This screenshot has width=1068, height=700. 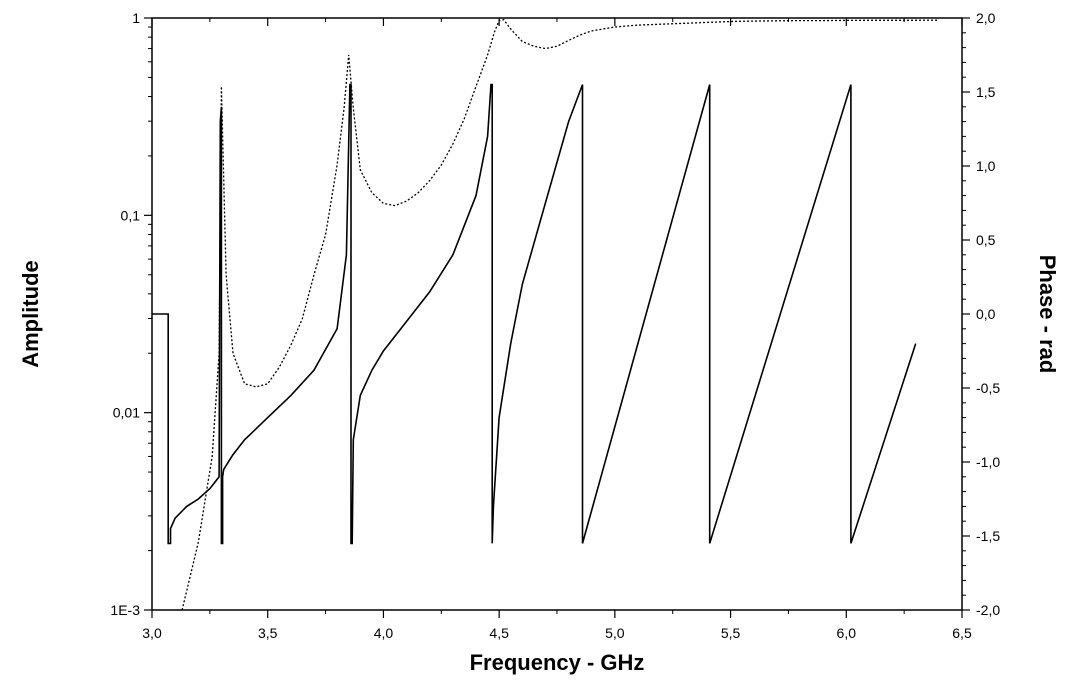 What do you see at coordinates (131, 215) in the screenshot?
I see `y-tick-label: 0,1` at bounding box center [131, 215].